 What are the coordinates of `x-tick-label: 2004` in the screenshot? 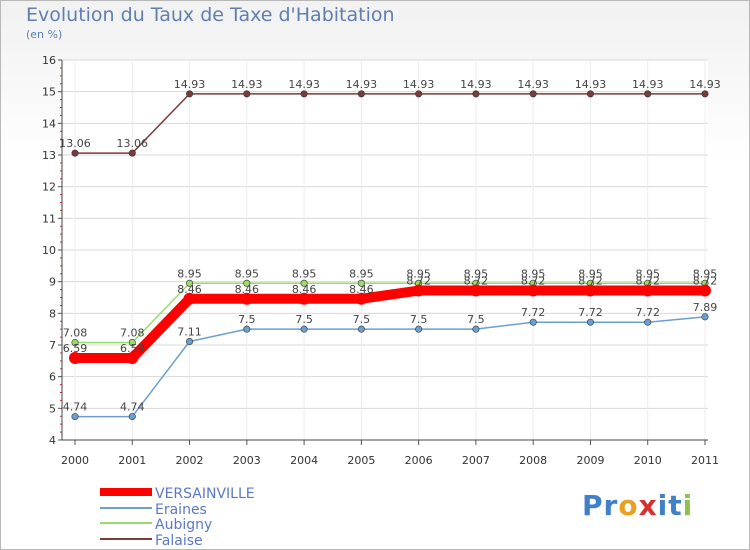 It's located at (304, 460).